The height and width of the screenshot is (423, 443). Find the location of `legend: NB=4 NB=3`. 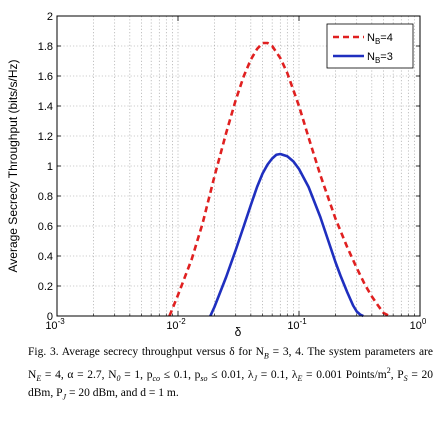

legend: NB=4 NB=3 is located at coordinates (370, 46).